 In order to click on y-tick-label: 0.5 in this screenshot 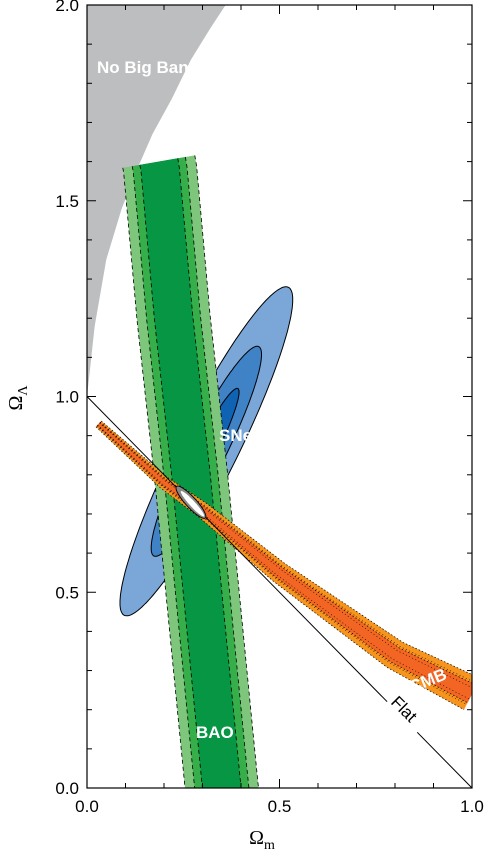, I will do `click(67, 592)`.